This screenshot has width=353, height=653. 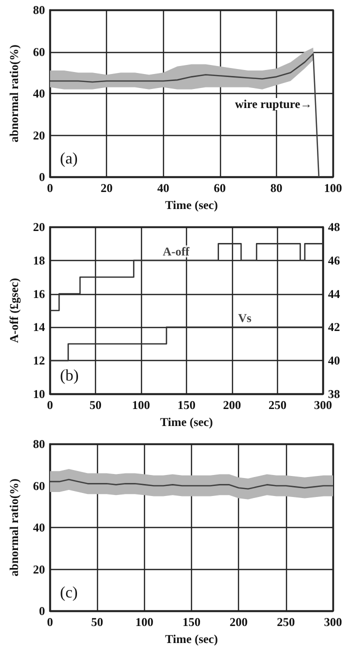 I want to click on annotation: (a), so click(x=69, y=159).